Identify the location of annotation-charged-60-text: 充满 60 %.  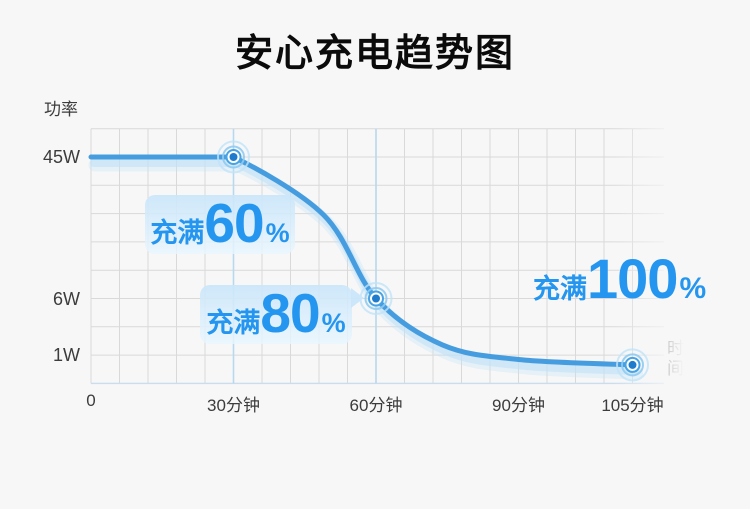
(220, 223).